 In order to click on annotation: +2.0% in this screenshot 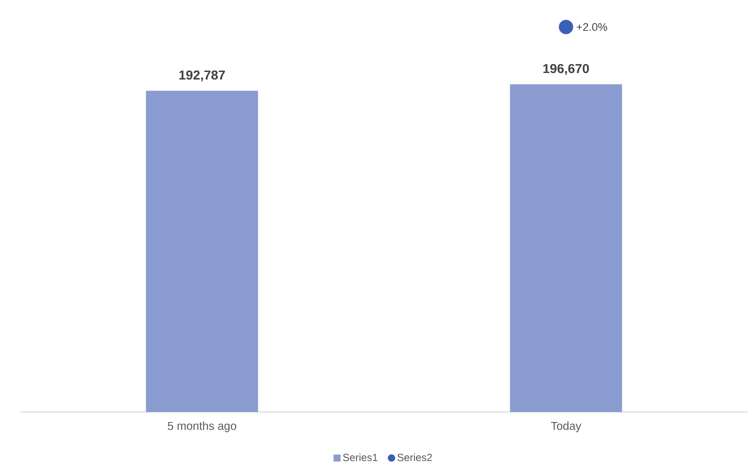, I will do `click(592, 27)`.